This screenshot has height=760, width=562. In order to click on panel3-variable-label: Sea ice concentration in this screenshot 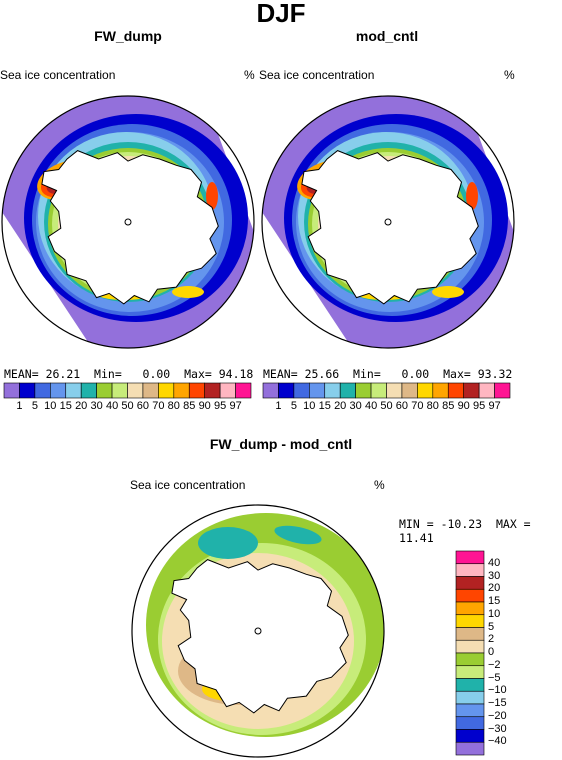, I will do `click(188, 485)`.